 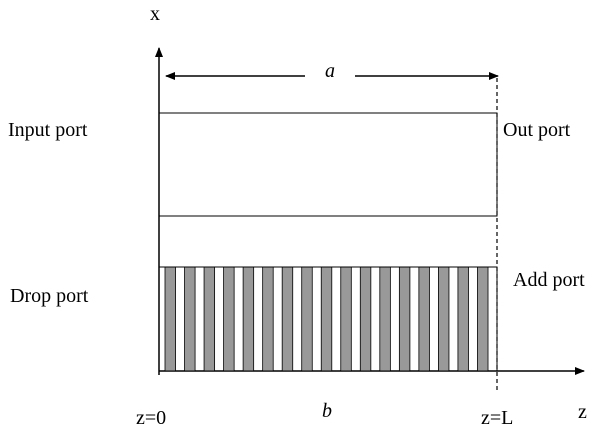 I want to click on dimension-a-label: a, so click(x=330, y=71).